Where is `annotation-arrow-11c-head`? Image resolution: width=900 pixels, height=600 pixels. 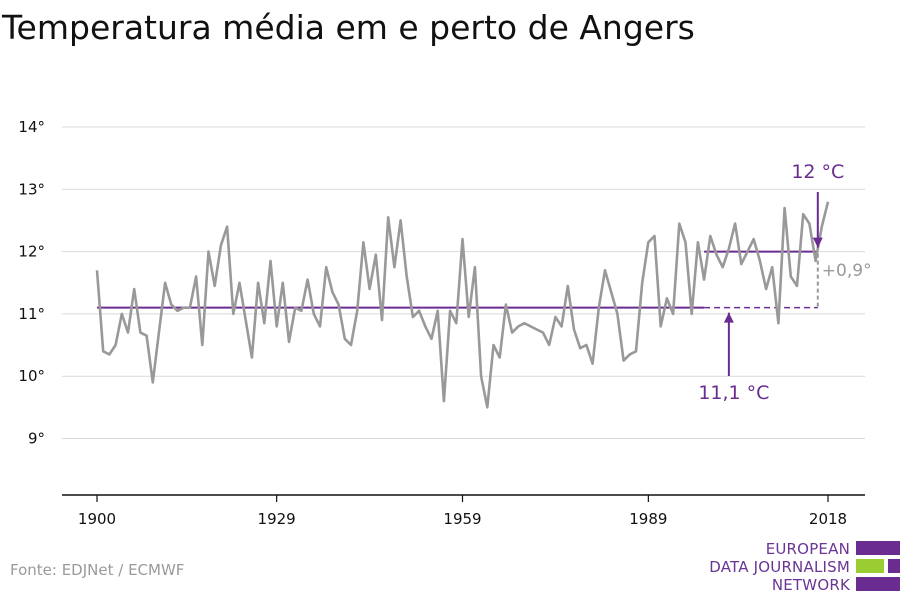 annotation-arrow-11c-head is located at coordinates (728, 317).